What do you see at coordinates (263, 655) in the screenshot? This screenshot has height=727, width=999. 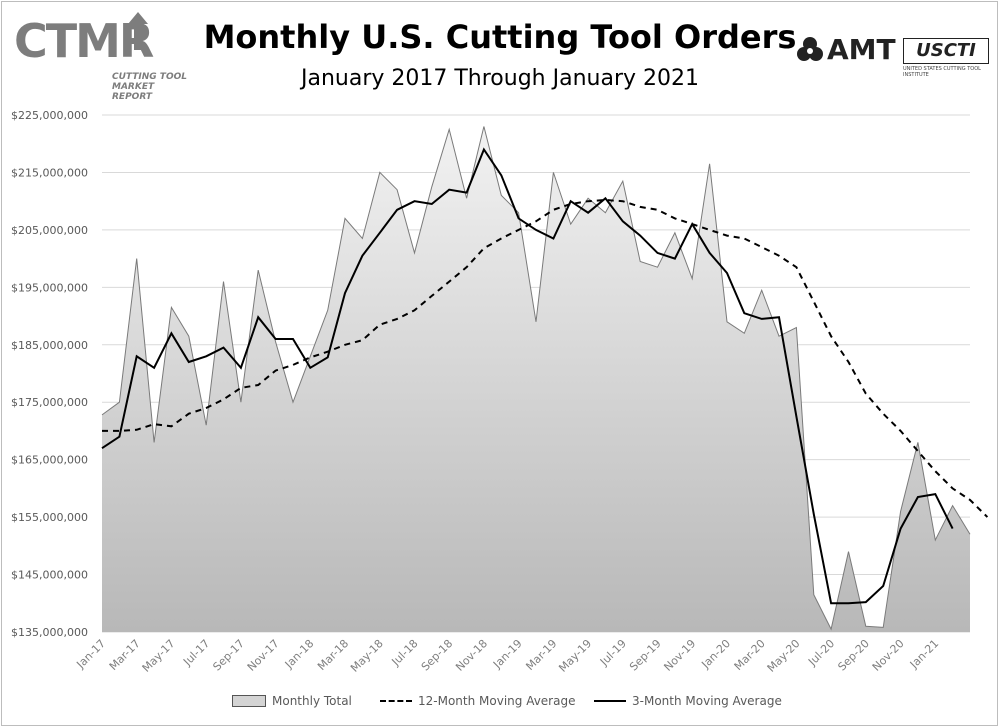 I see `x-tick-label: Nov-17` at bounding box center [263, 655].